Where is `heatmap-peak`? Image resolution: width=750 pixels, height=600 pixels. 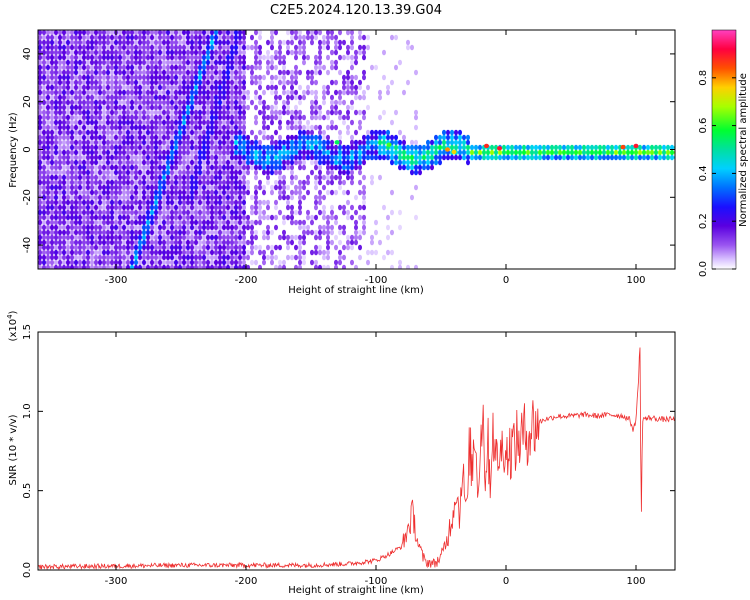
heatmap-peak is located at coordinates (337, 142).